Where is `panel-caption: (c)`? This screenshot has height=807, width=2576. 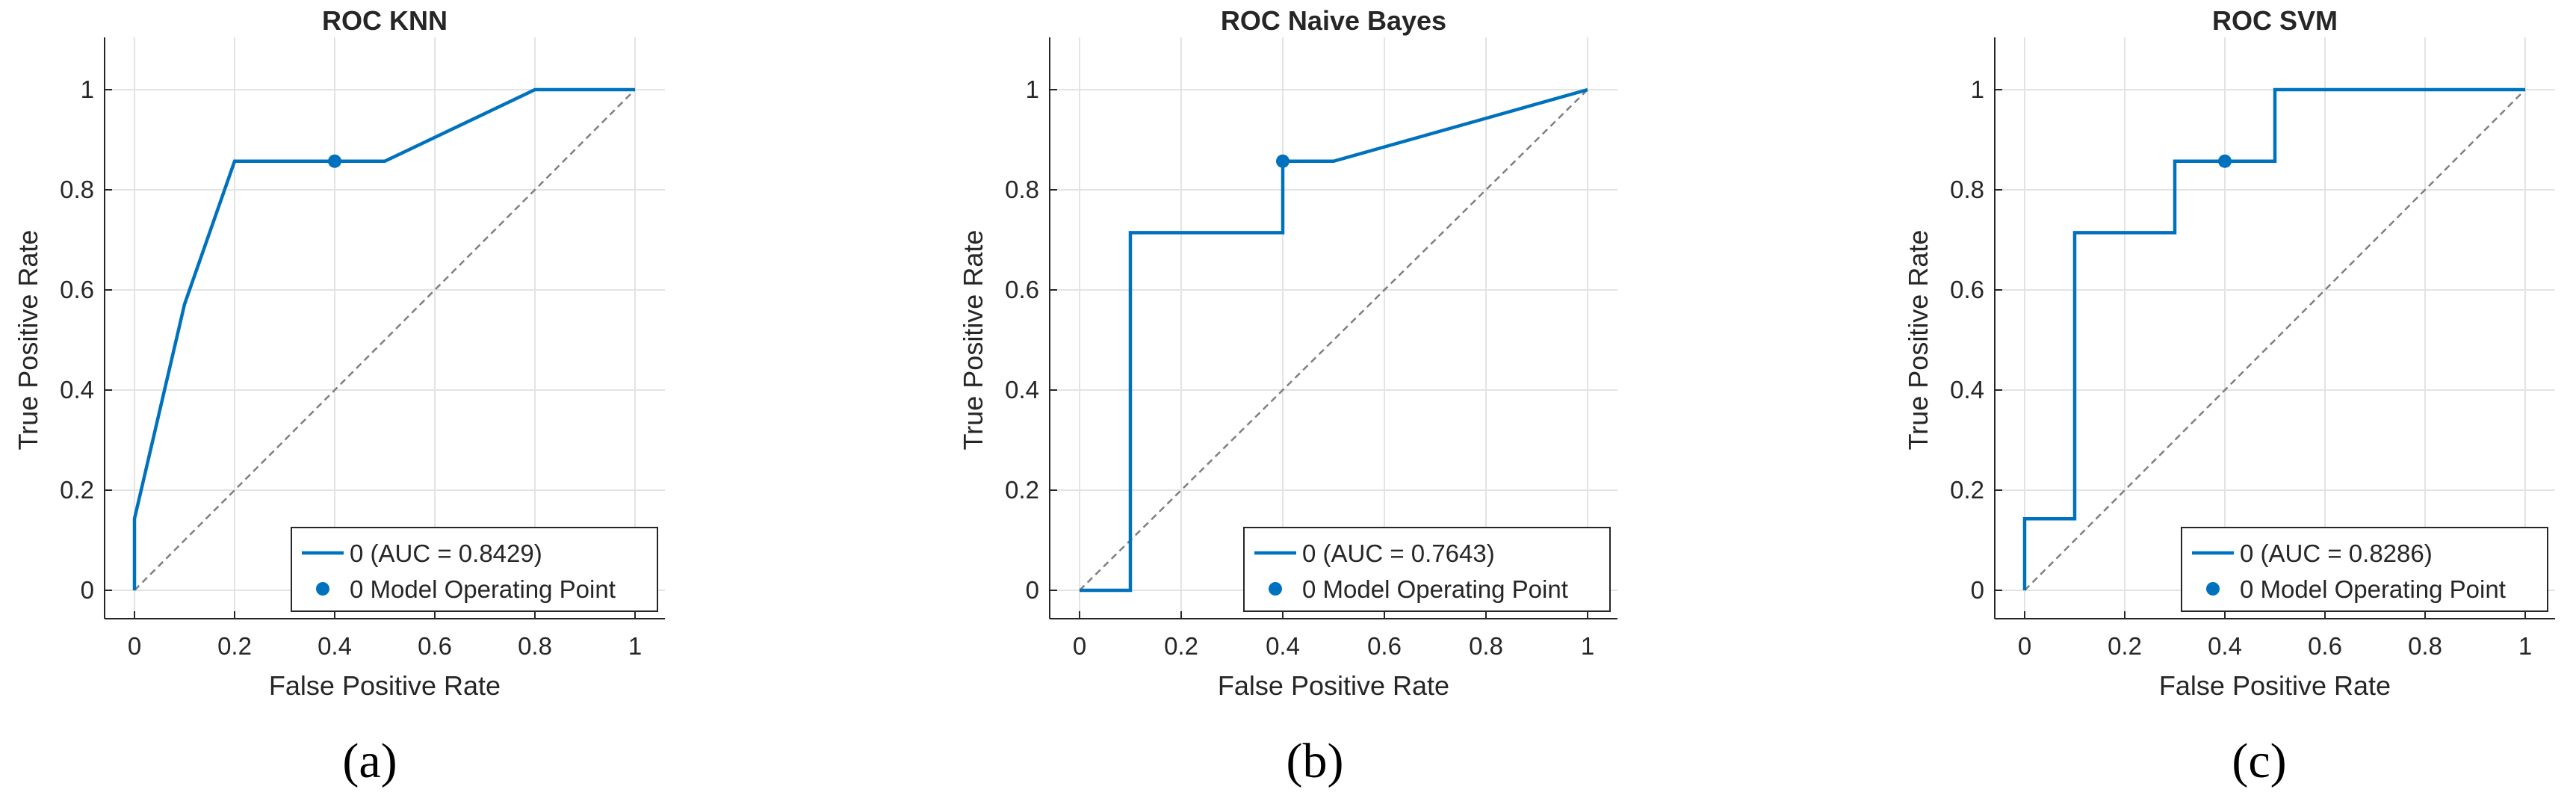 panel-caption: (c) is located at coordinates (2259, 761).